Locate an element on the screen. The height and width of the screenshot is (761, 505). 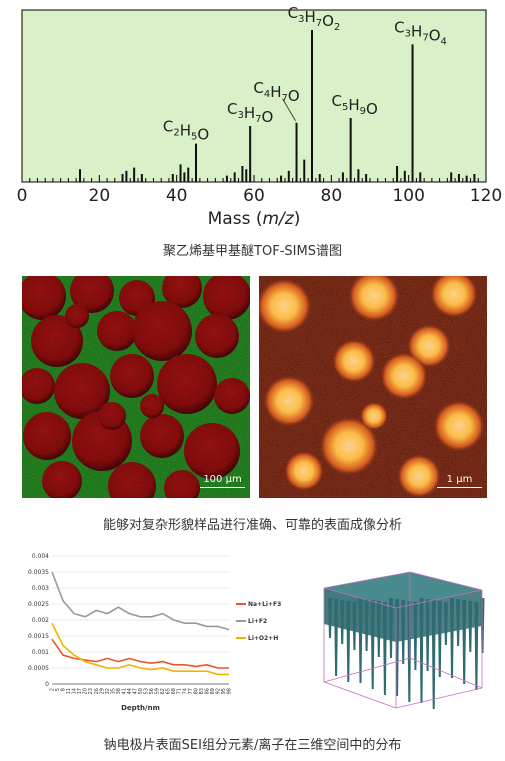
legend-label: Na+Li+F3 is located at coordinates (264, 604).